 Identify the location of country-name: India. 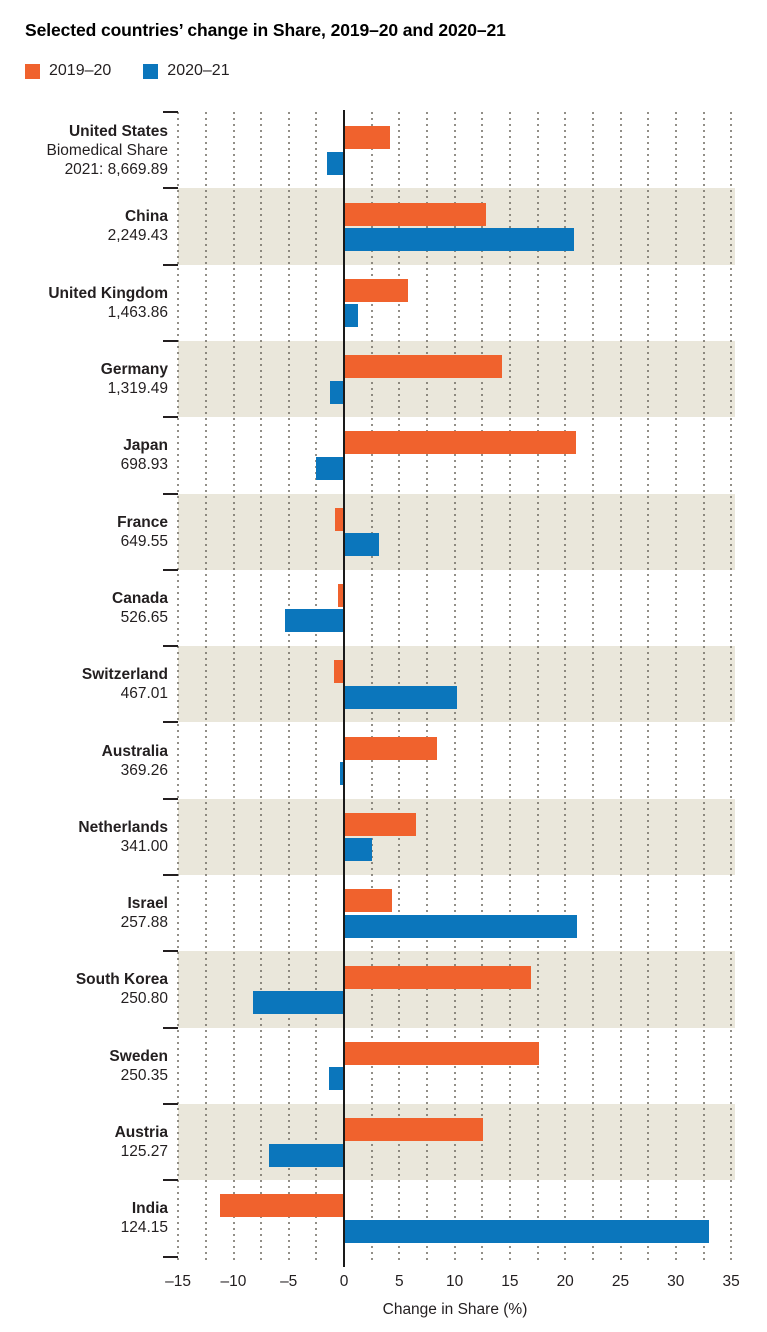
(149, 1209).